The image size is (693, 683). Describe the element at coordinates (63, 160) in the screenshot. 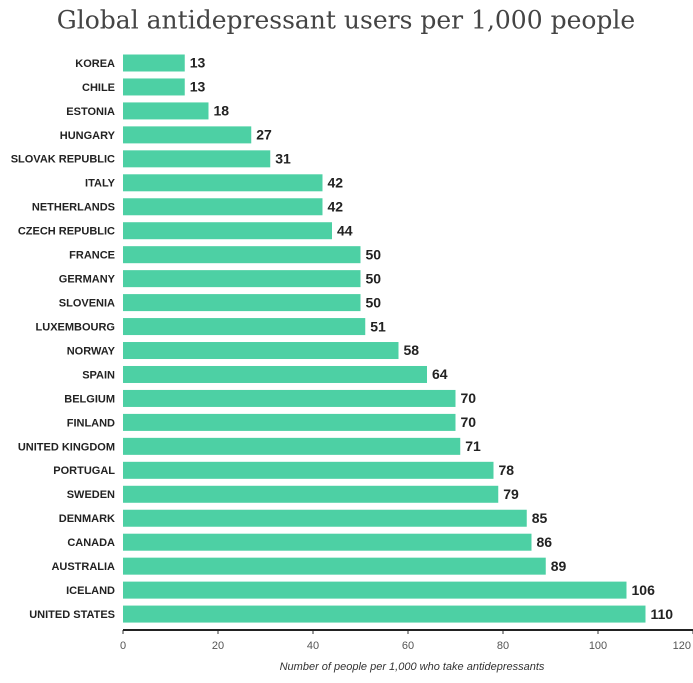

I see `y-tick-label: SLOVAK REPUBLIC` at that location.